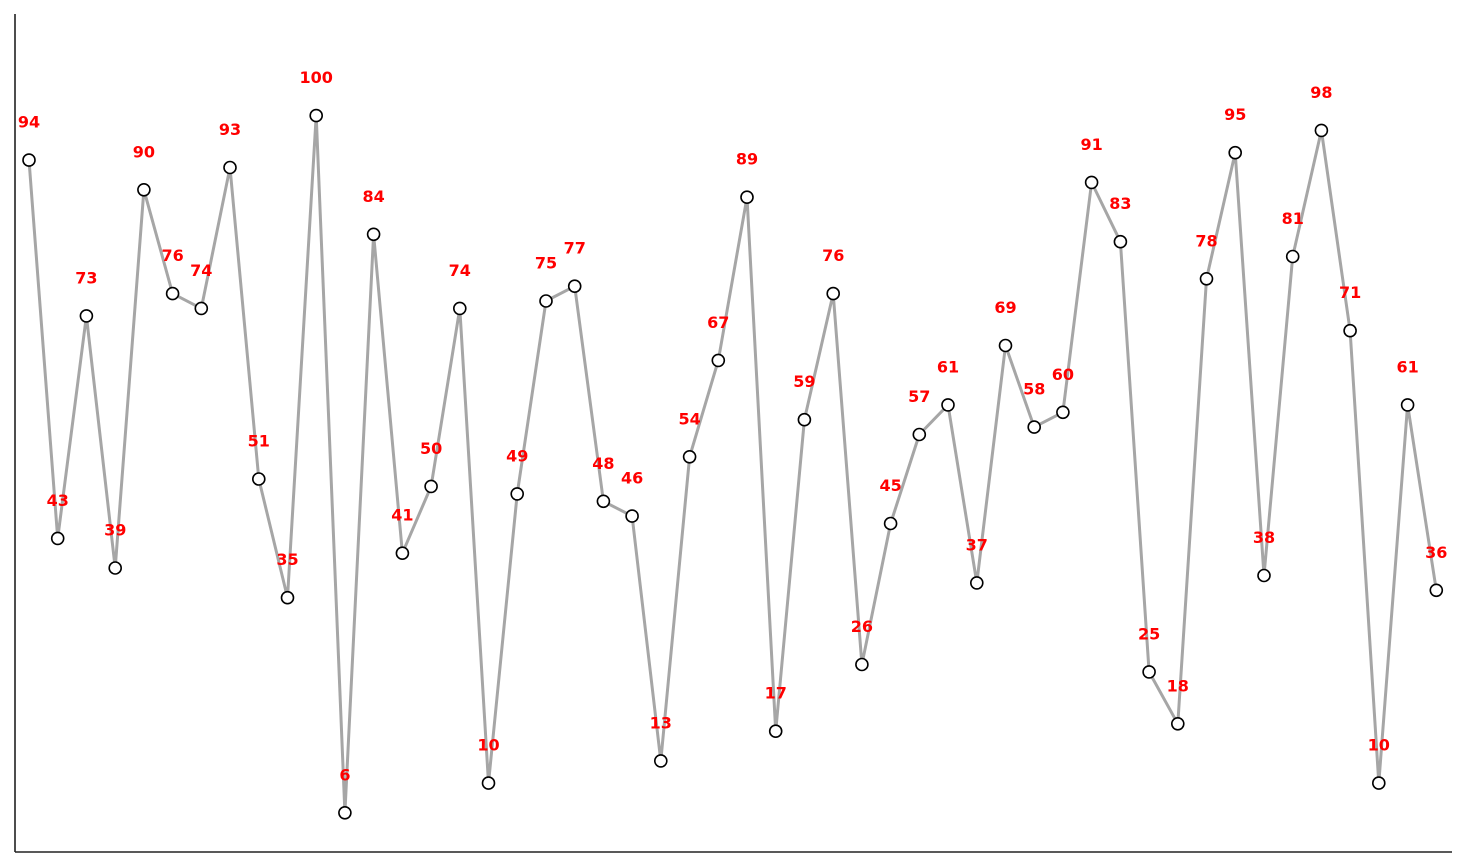 Image resolution: width=1467 pixels, height=867 pixels. Describe the element at coordinates (890, 485) in the screenshot. I see `data-label: 45` at that location.